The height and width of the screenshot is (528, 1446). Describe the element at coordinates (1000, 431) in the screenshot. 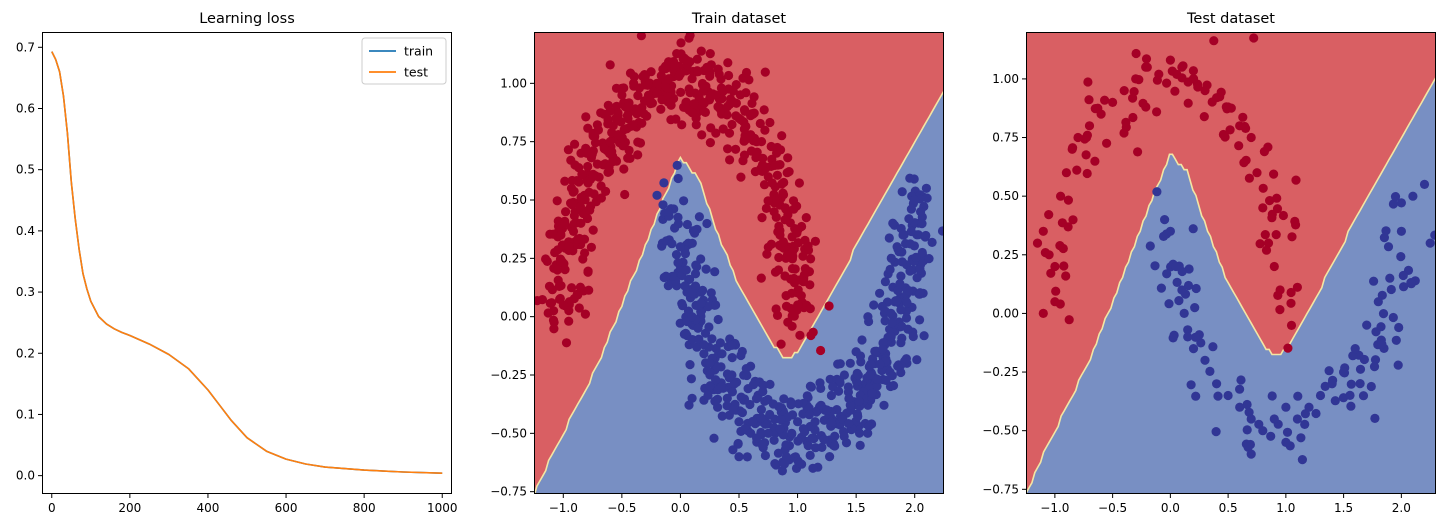

I see `y-tick-label: −0.50` at that location.